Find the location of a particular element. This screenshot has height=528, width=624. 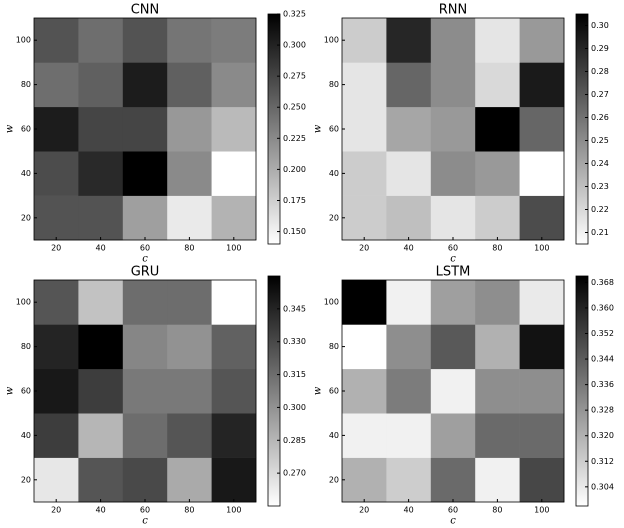

x-axis-label: c is located at coordinates (145, 259).